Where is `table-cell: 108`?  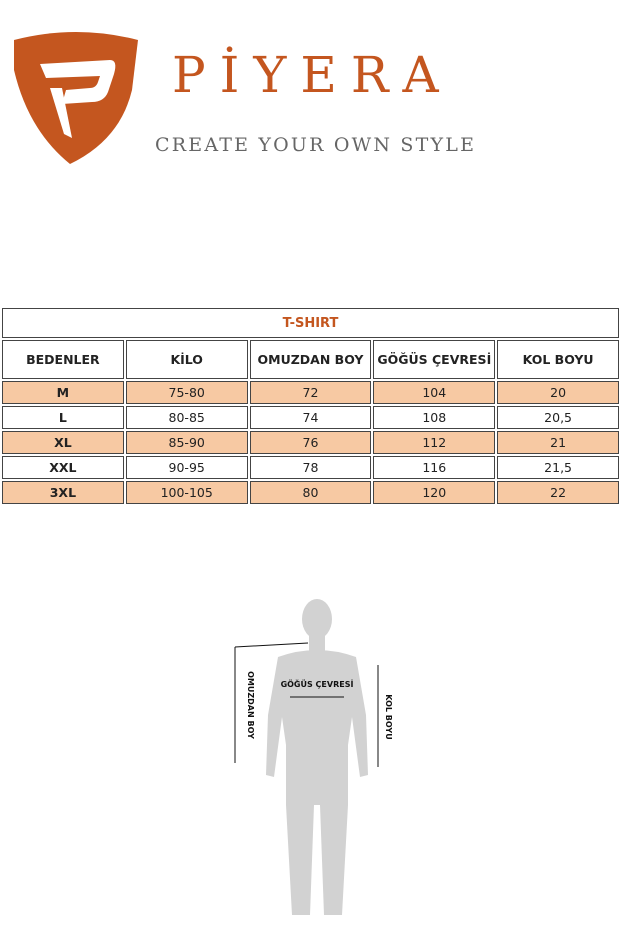 table-cell: 108 is located at coordinates (434, 417).